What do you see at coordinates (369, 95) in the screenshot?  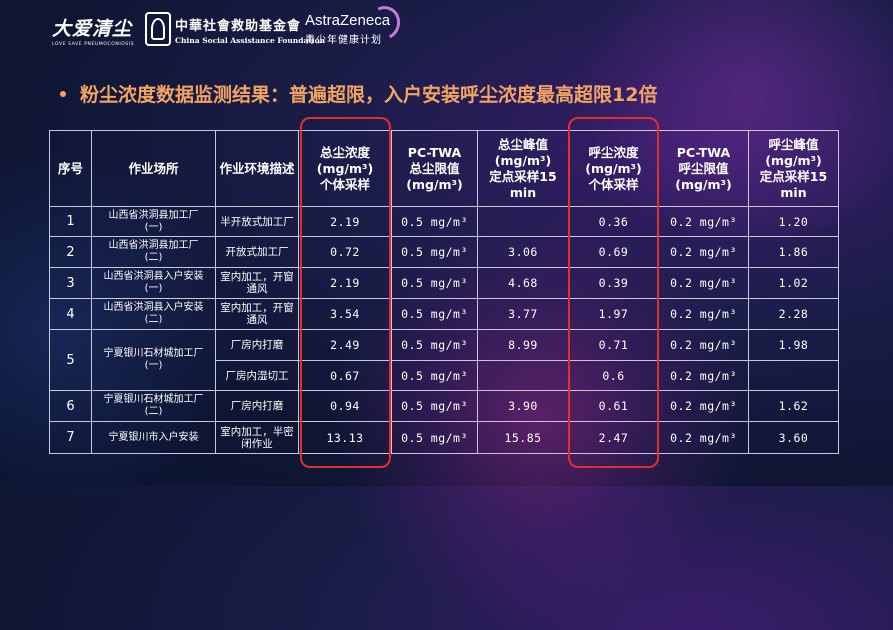 I see `heading-text: 粉尘浓度数据监测结果：普遍超限，入户安装呼尘浓度最高超限12倍` at bounding box center [369, 95].